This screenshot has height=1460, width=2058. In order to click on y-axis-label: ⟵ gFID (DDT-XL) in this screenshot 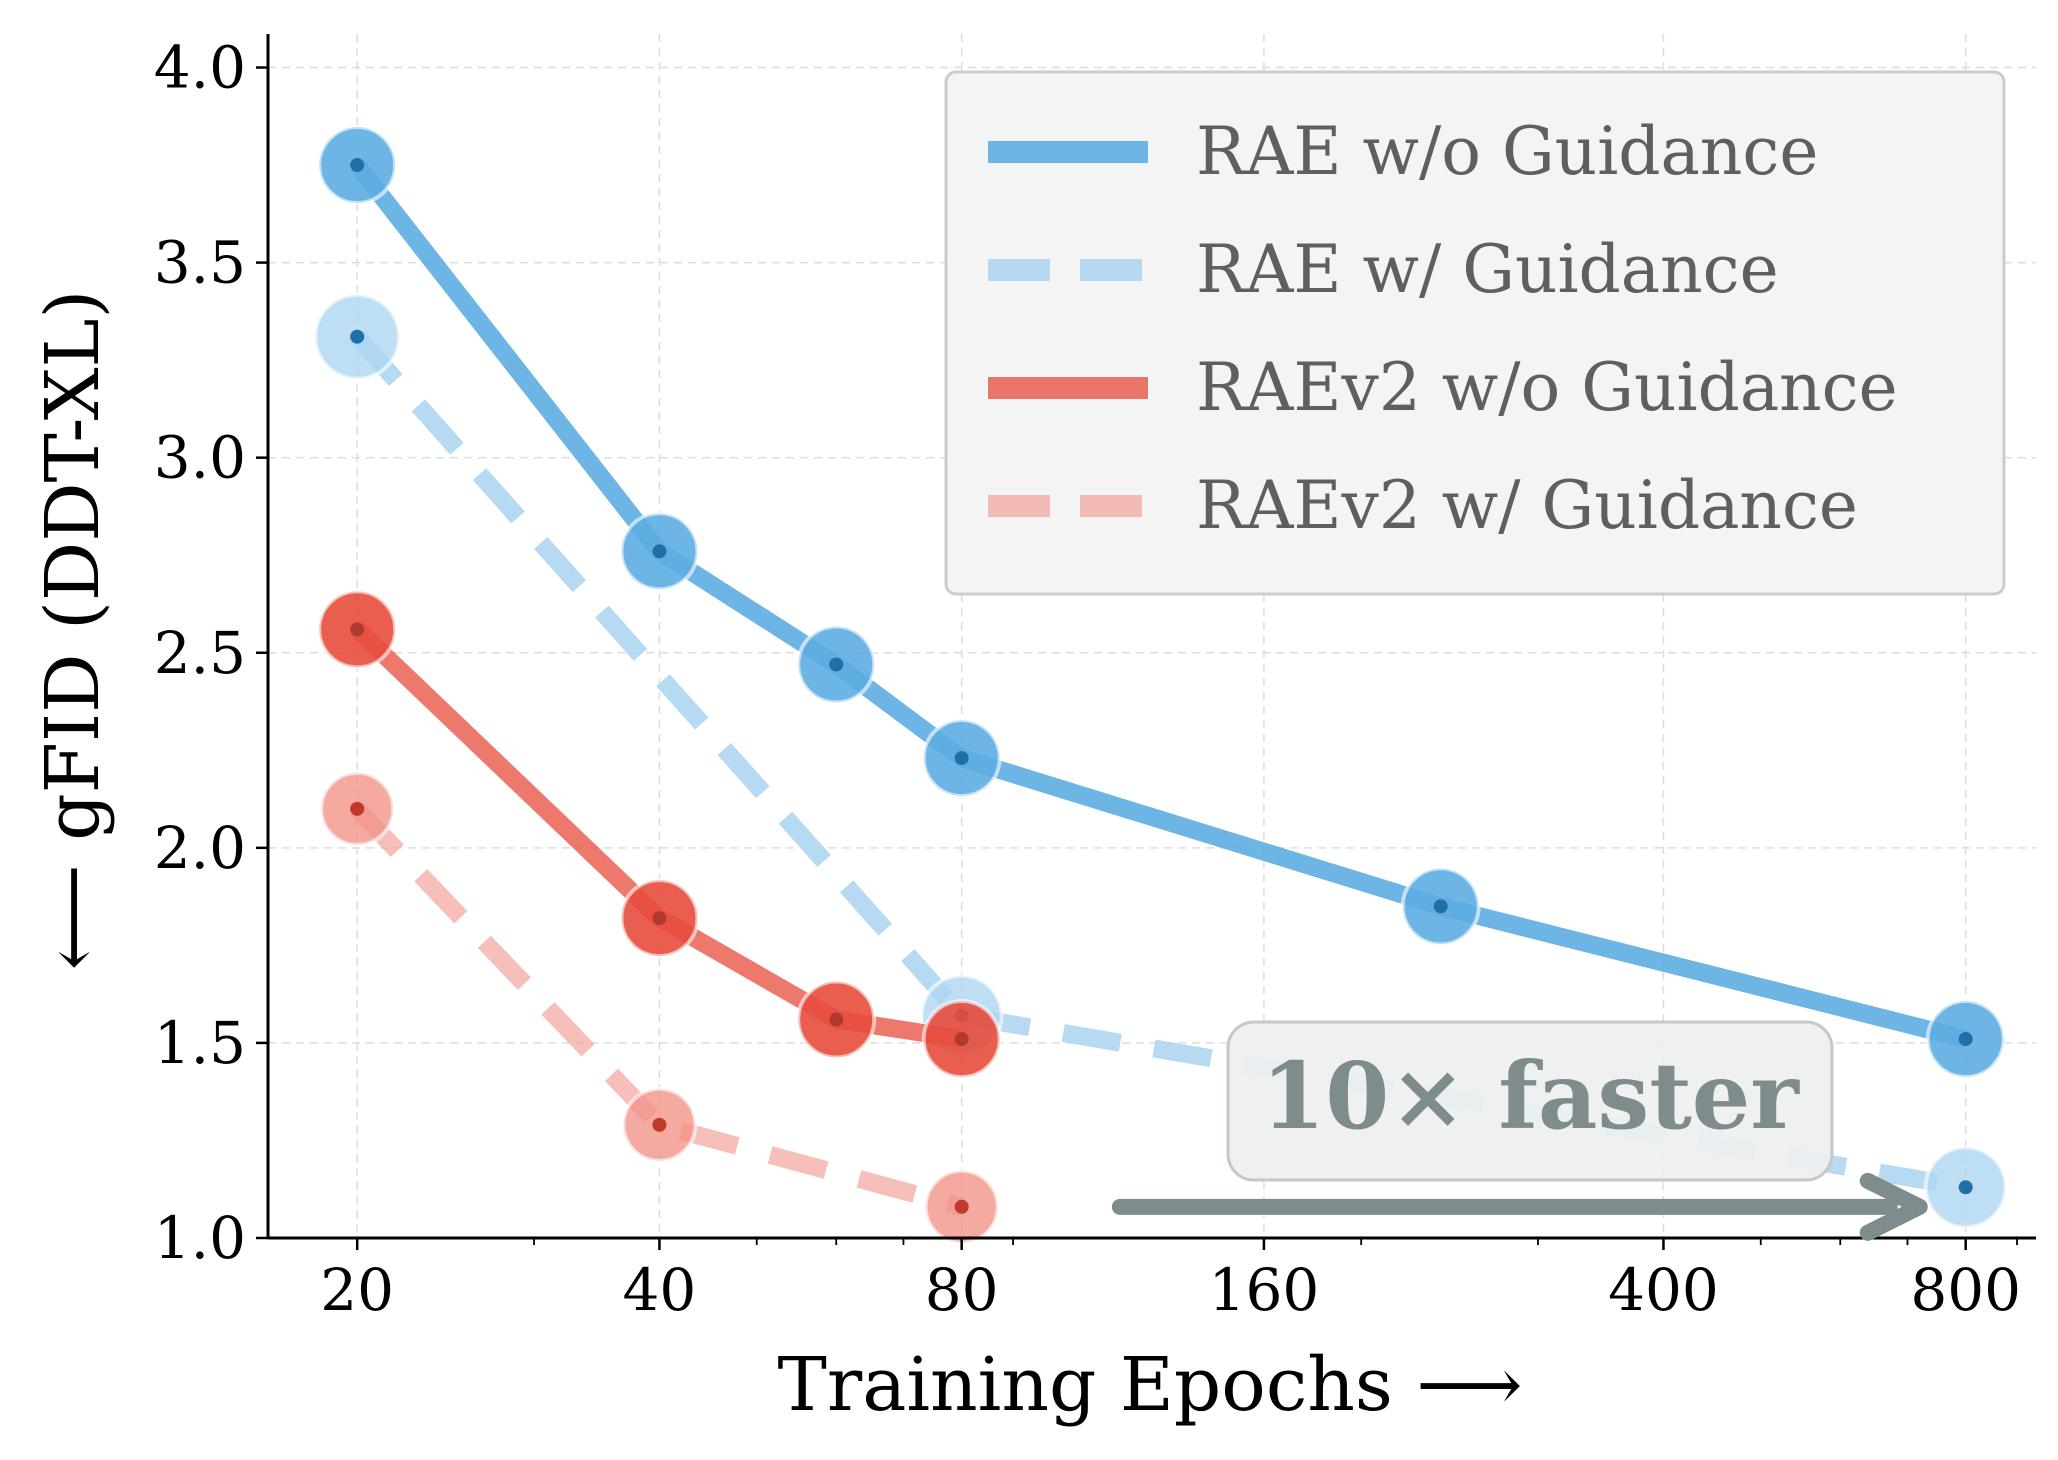, I will do `click(73, 630)`.